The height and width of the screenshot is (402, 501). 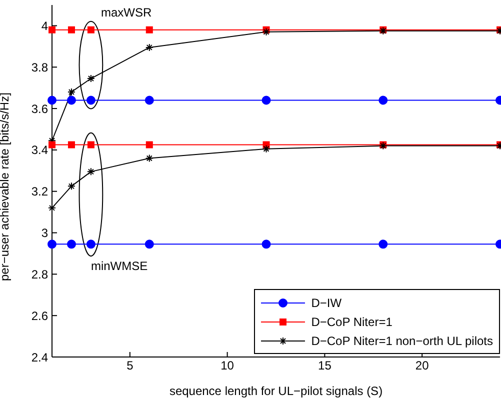 What do you see at coordinates (325, 365) in the screenshot?
I see `x-tick-label: 15` at bounding box center [325, 365].